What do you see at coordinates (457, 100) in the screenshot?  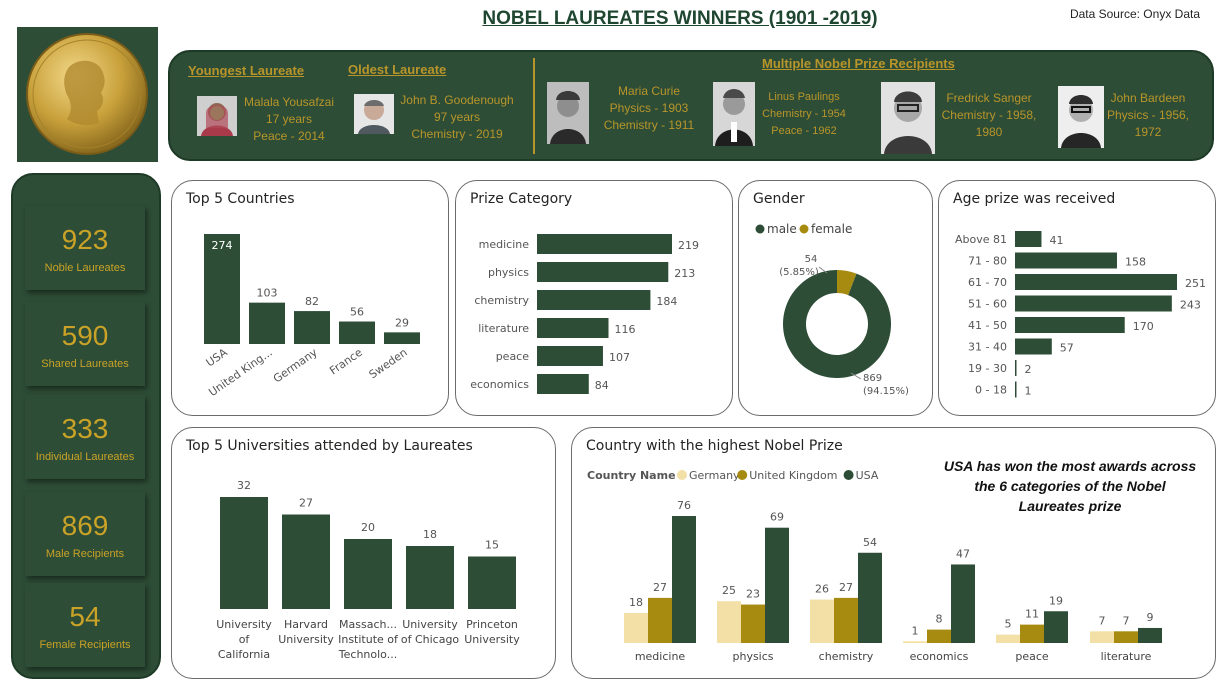 I see `oldest-name: John B. Goodenough` at bounding box center [457, 100].